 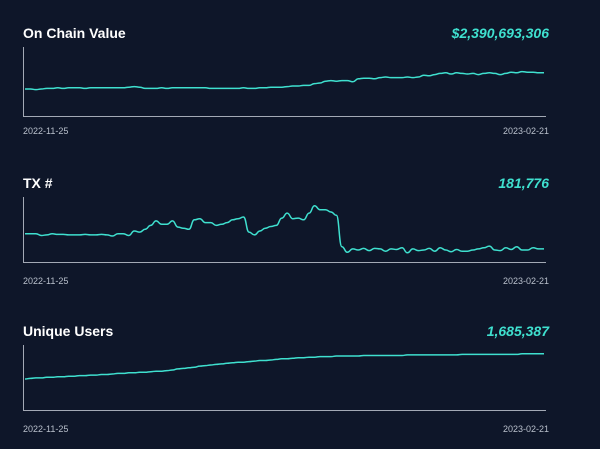 I want to click on headline-value: $2,390,693,306, so click(x=500, y=33).